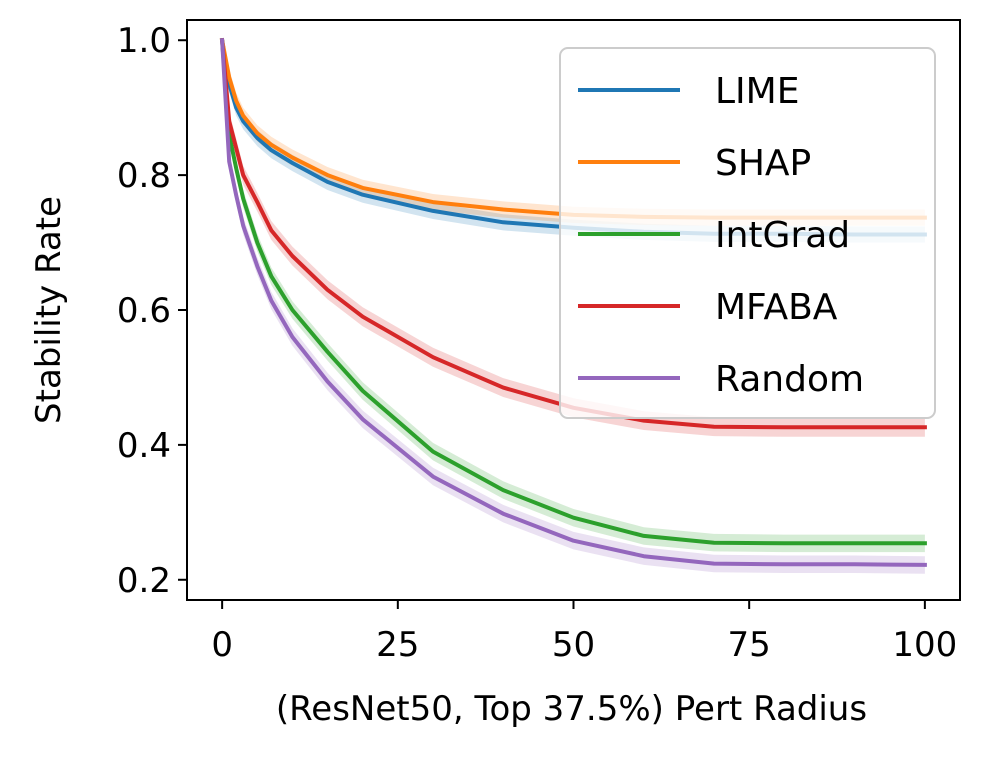 The image size is (995, 757). I want to click on y-axis-label: Stability Rate, so click(49, 310).